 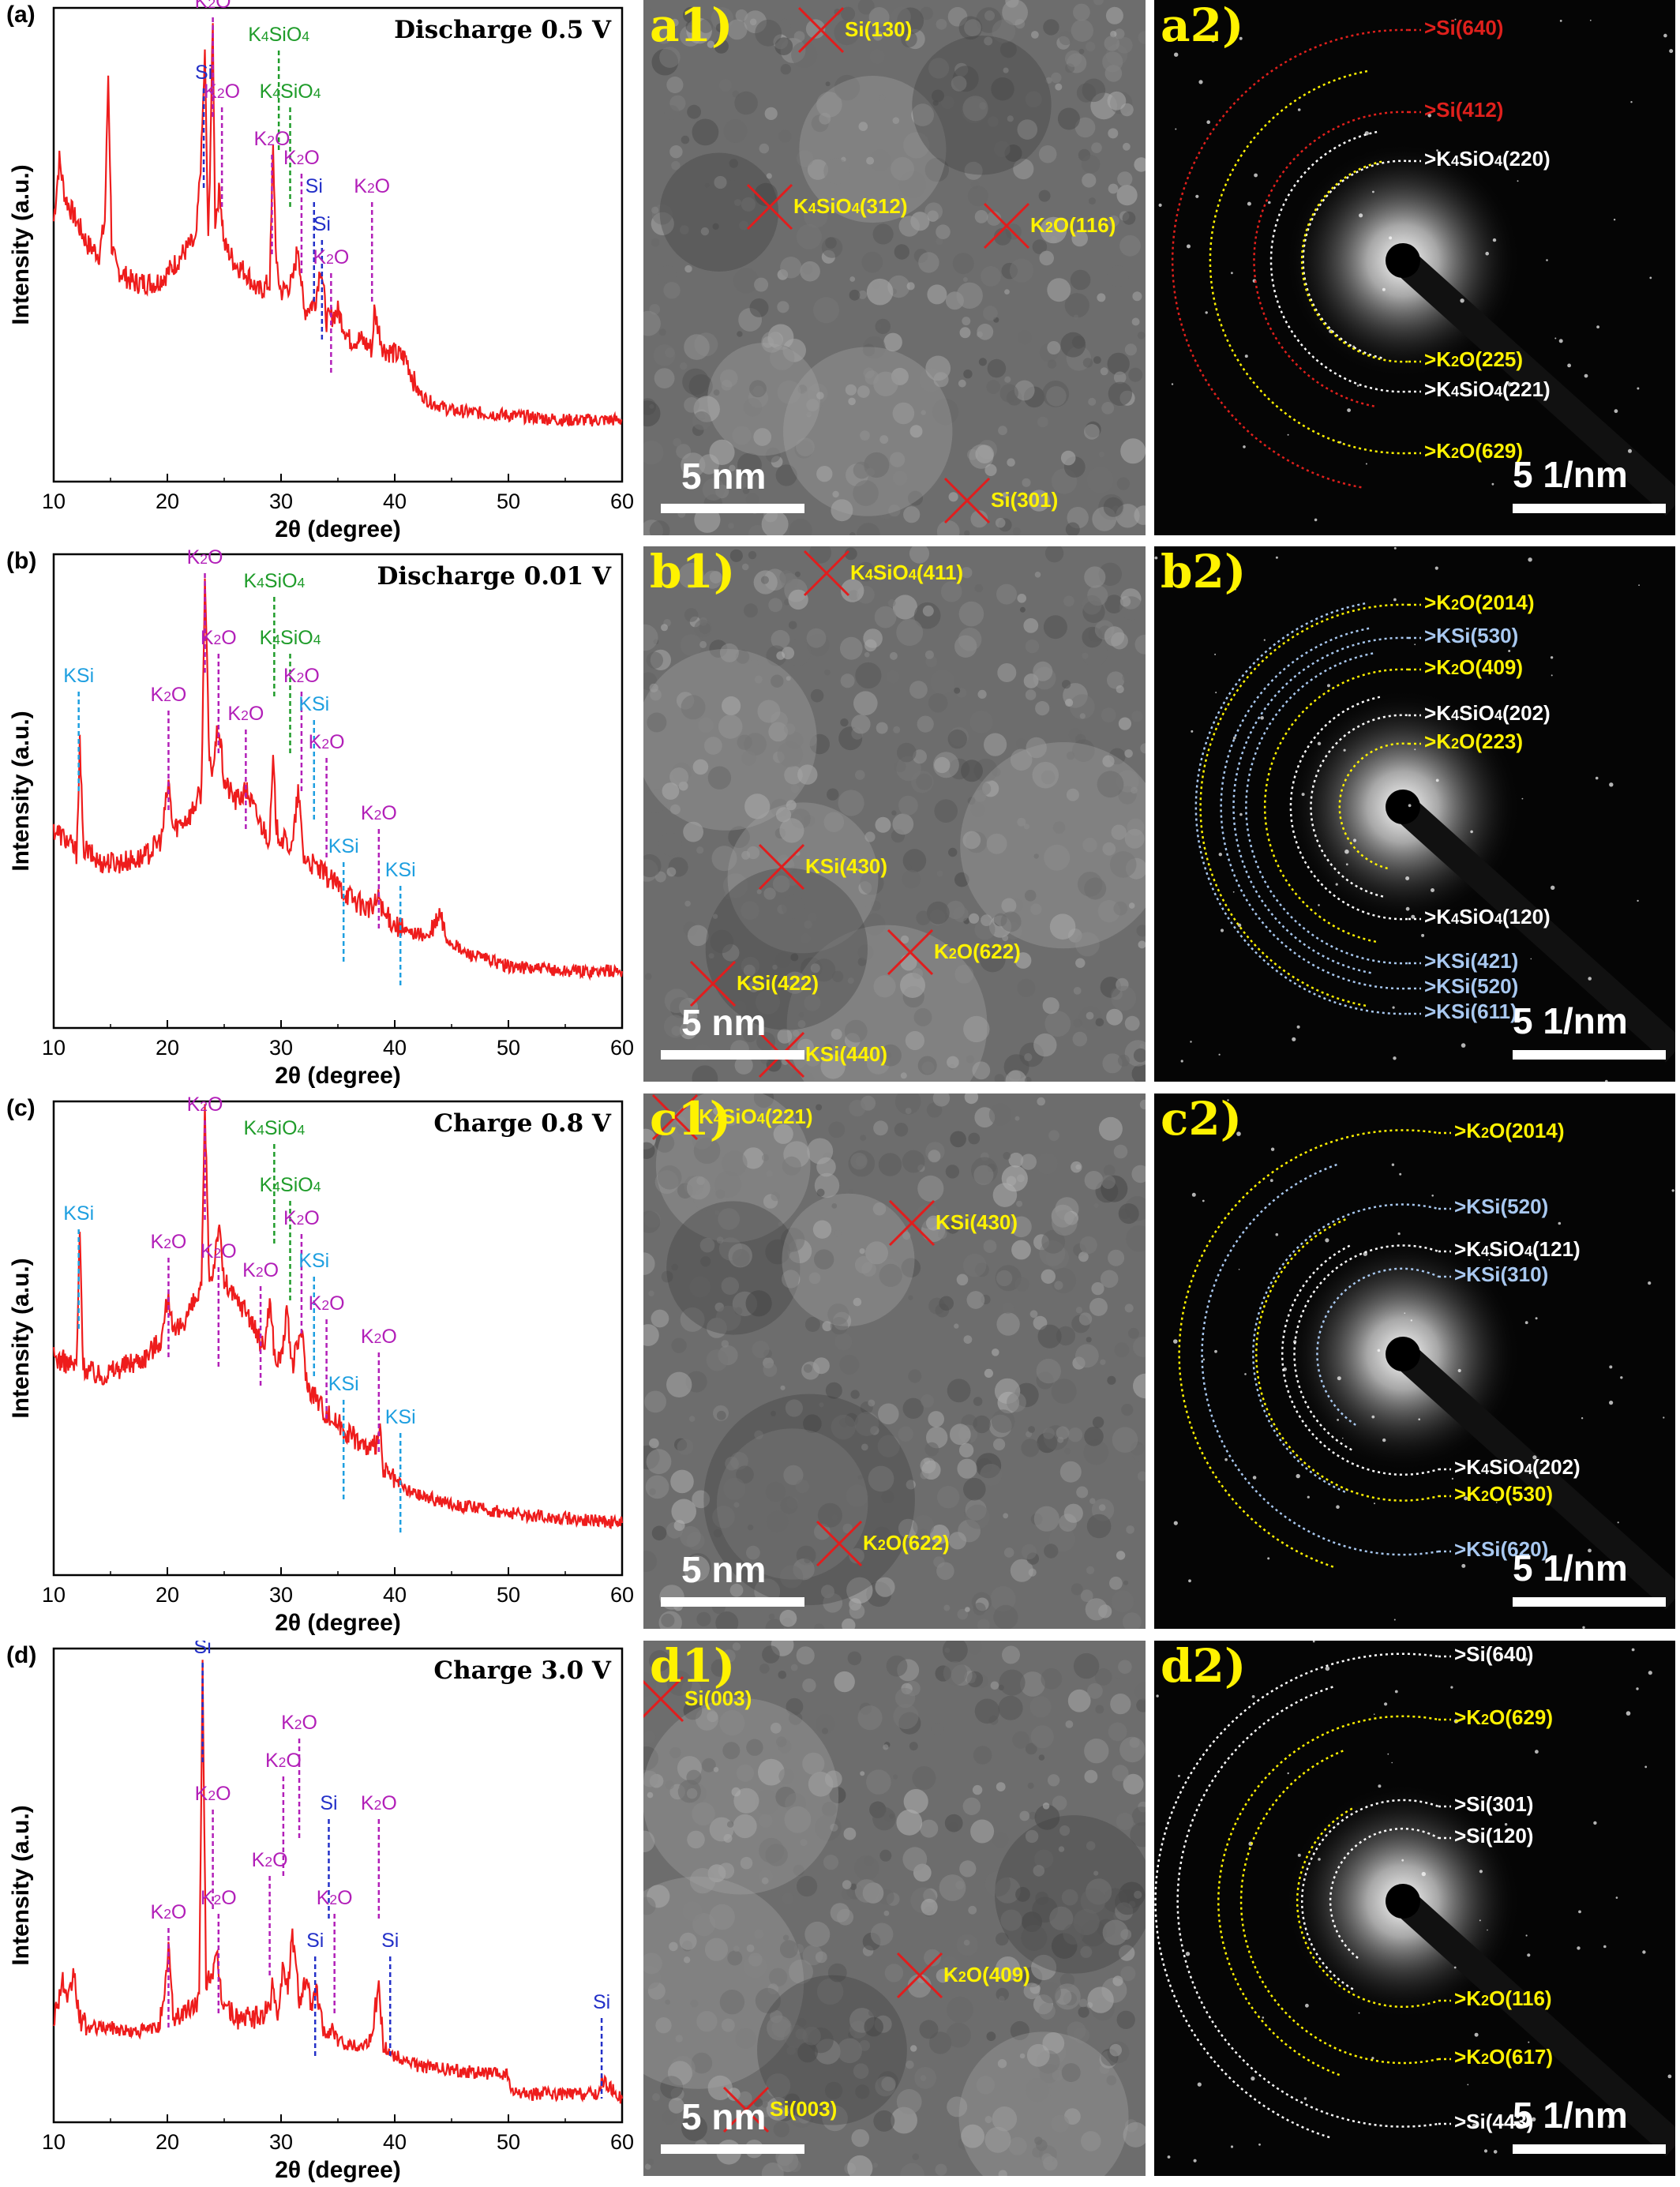 What do you see at coordinates (379, 1337) in the screenshot?
I see `peak-label-k2o: K2O` at bounding box center [379, 1337].